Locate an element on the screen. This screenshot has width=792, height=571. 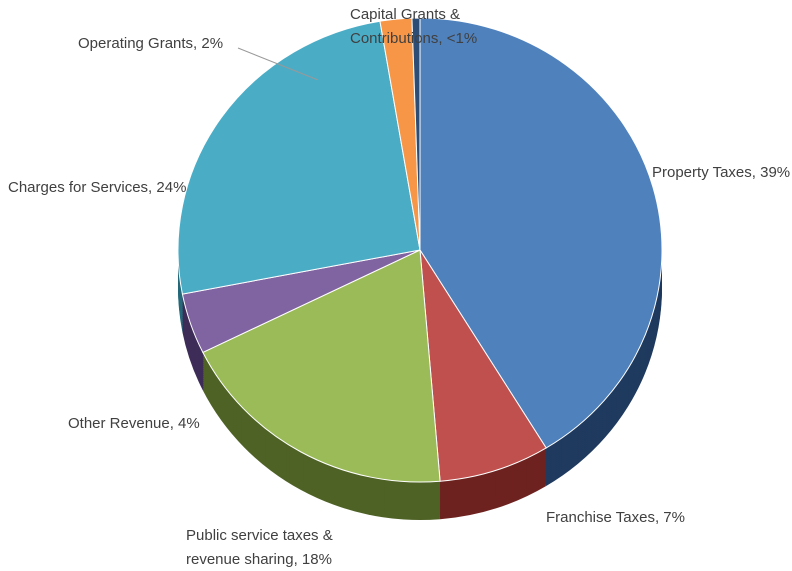
label-line: Capital Grants & is located at coordinates (405, 14).